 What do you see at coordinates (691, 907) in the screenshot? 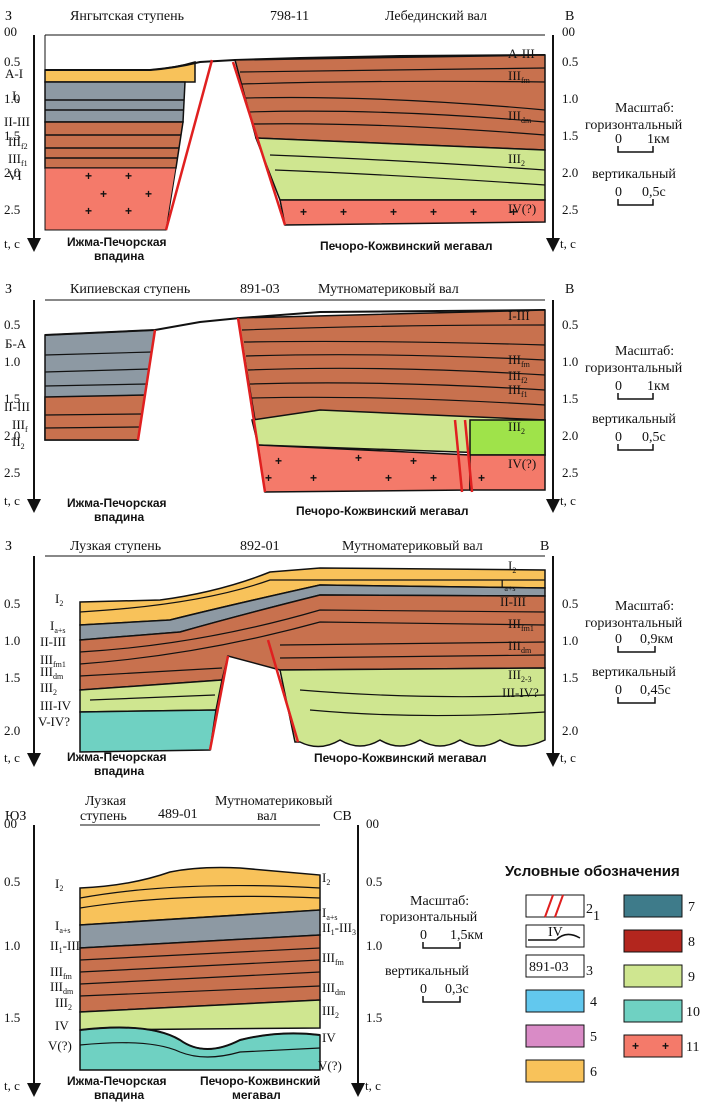
I see `legend-num: 7` at bounding box center [691, 907].